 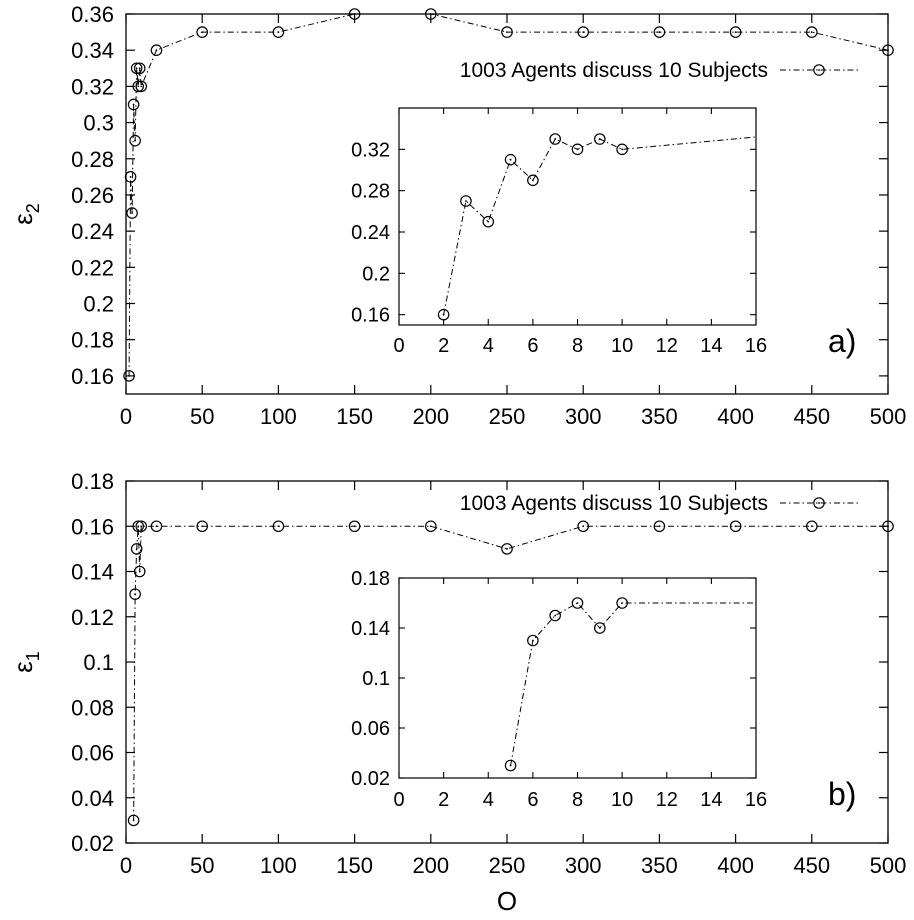 What do you see at coordinates (711, 800) in the screenshot?
I see `inset-x-tick-label: 14` at bounding box center [711, 800].